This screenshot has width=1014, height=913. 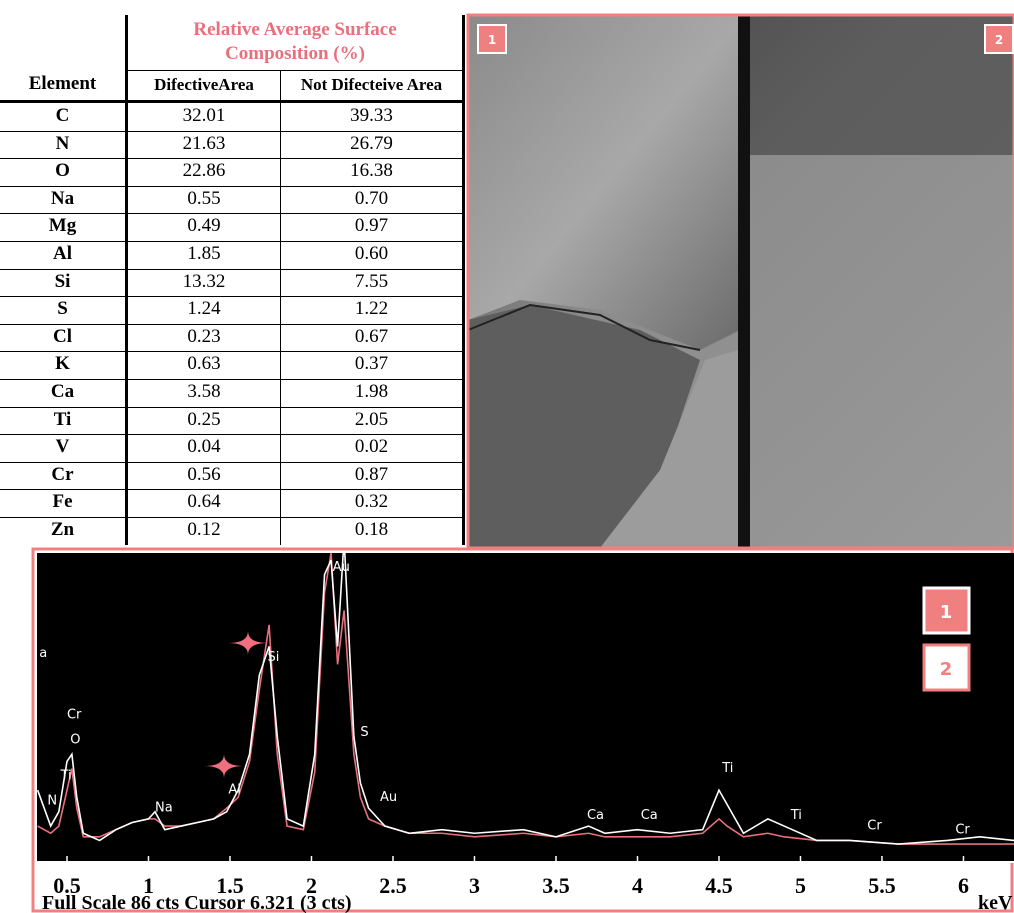 I want to click on value-cell: 1.98, so click(x=371, y=391).